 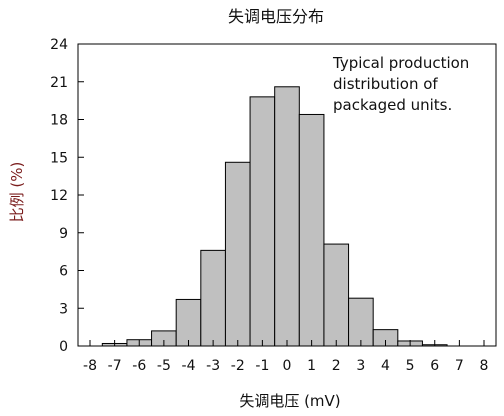 I want to click on y-tick-label: 15, so click(x=59, y=158).